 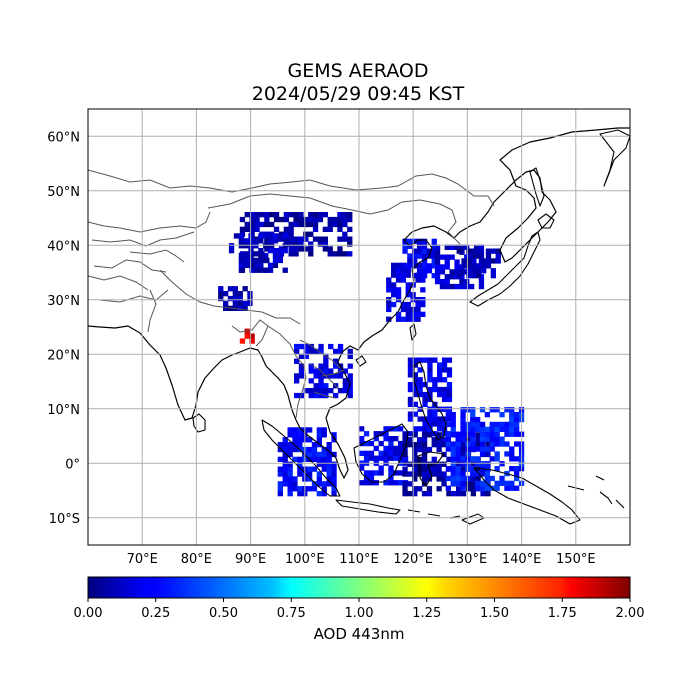 I want to click on lat-tick-label: 10°N, so click(x=63, y=410).